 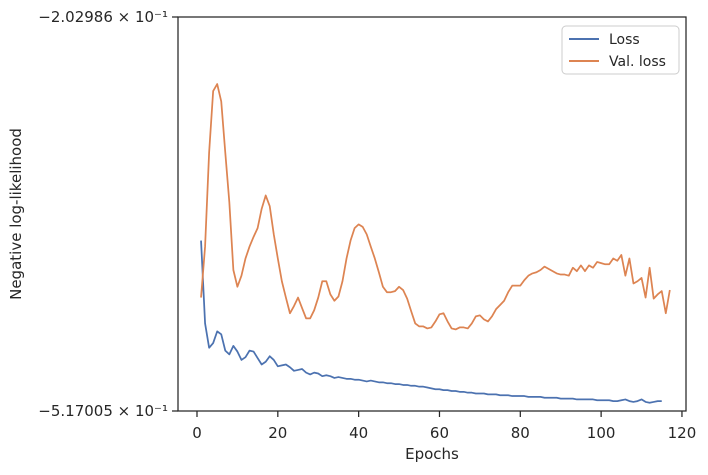 I want to click on y-tick-label-bottom: −5.17005 × 10⁻¹, so click(x=103, y=411).